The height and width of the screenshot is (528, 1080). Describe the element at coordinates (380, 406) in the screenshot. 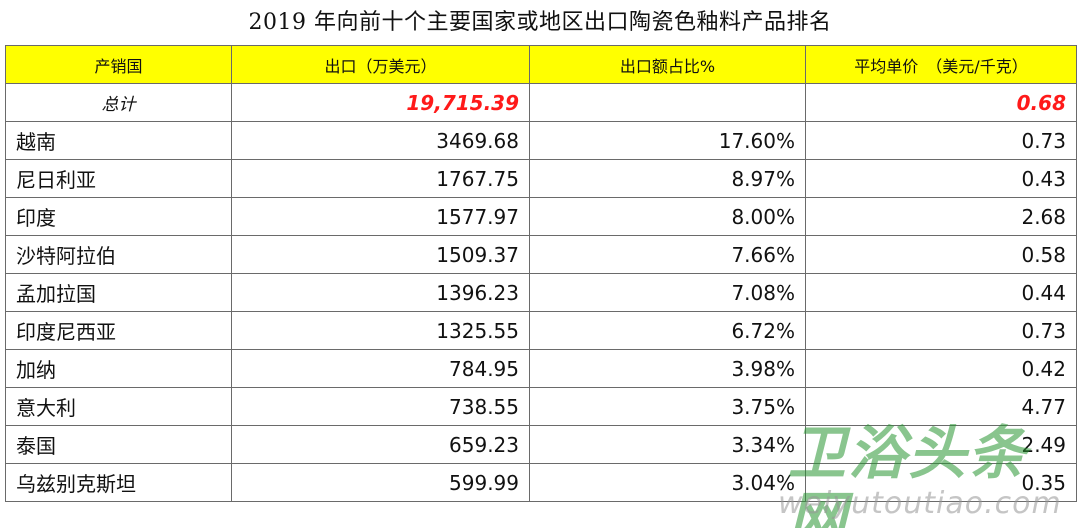

I see `export-cell: 738.55` at that location.